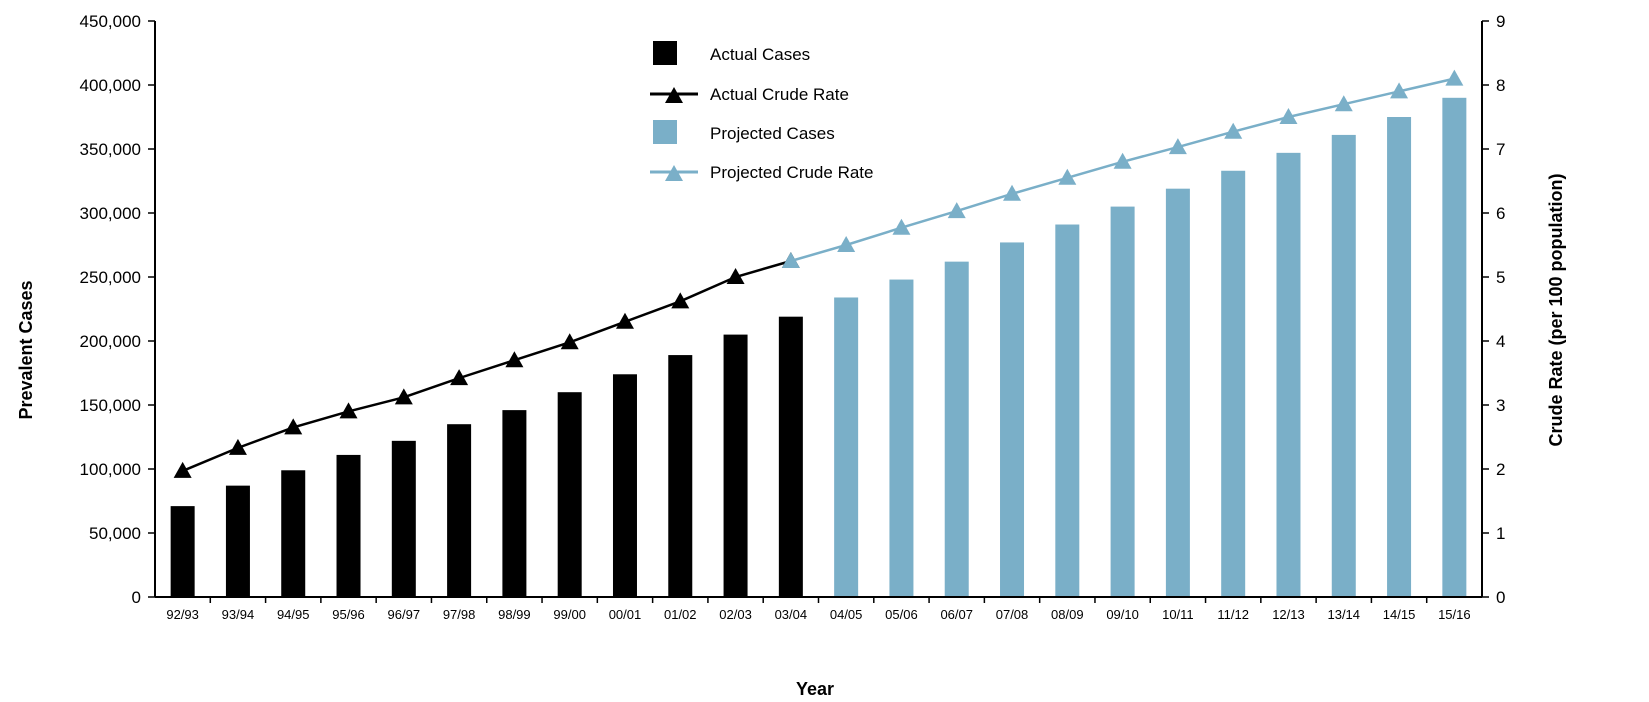  Describe the element at coordinates (136, 597) in the screenshot. I see `y-left-tick-label: 0` at that location.